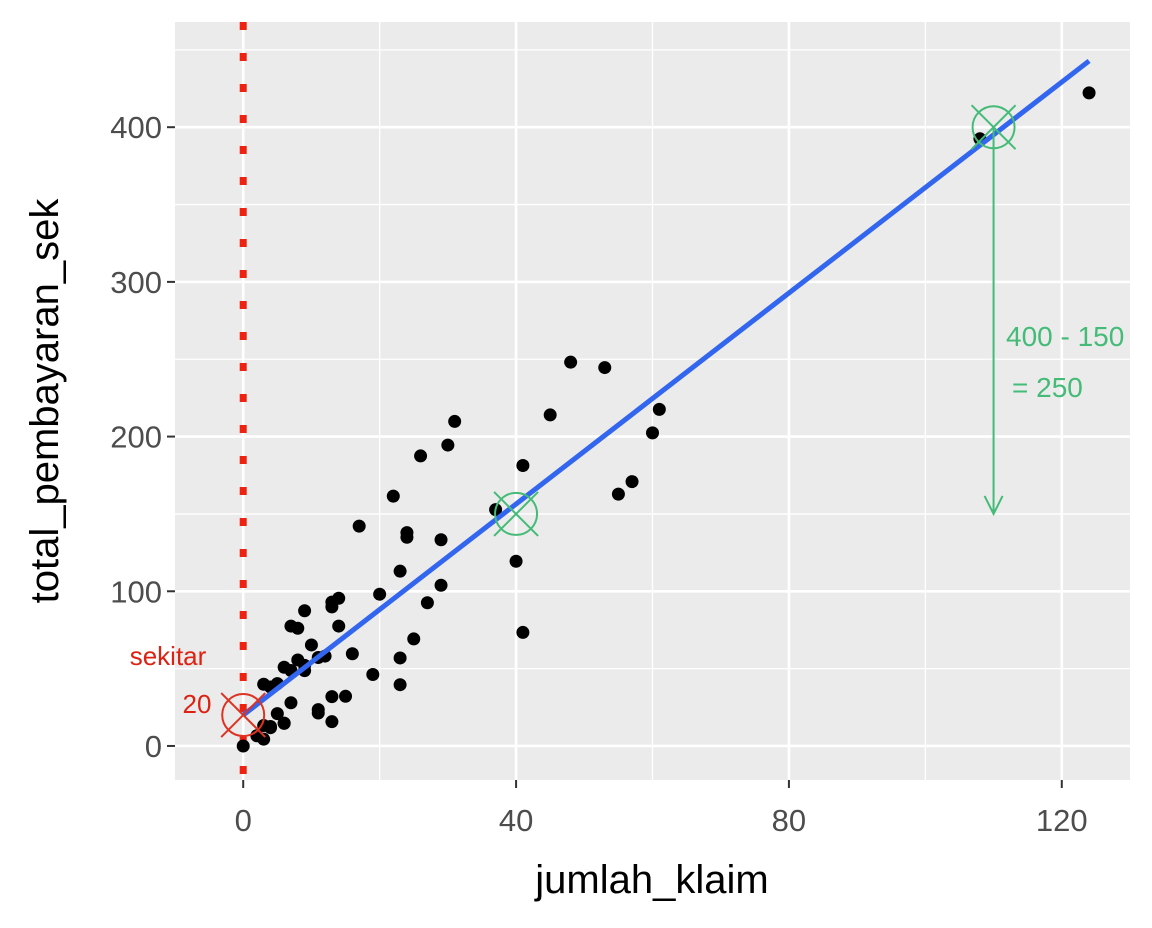 This screenshot has width=1152, height=928. Describe the element at coordinates (197, 704) in the screenshot. I see `intercept-label-line2: 20` at that location.